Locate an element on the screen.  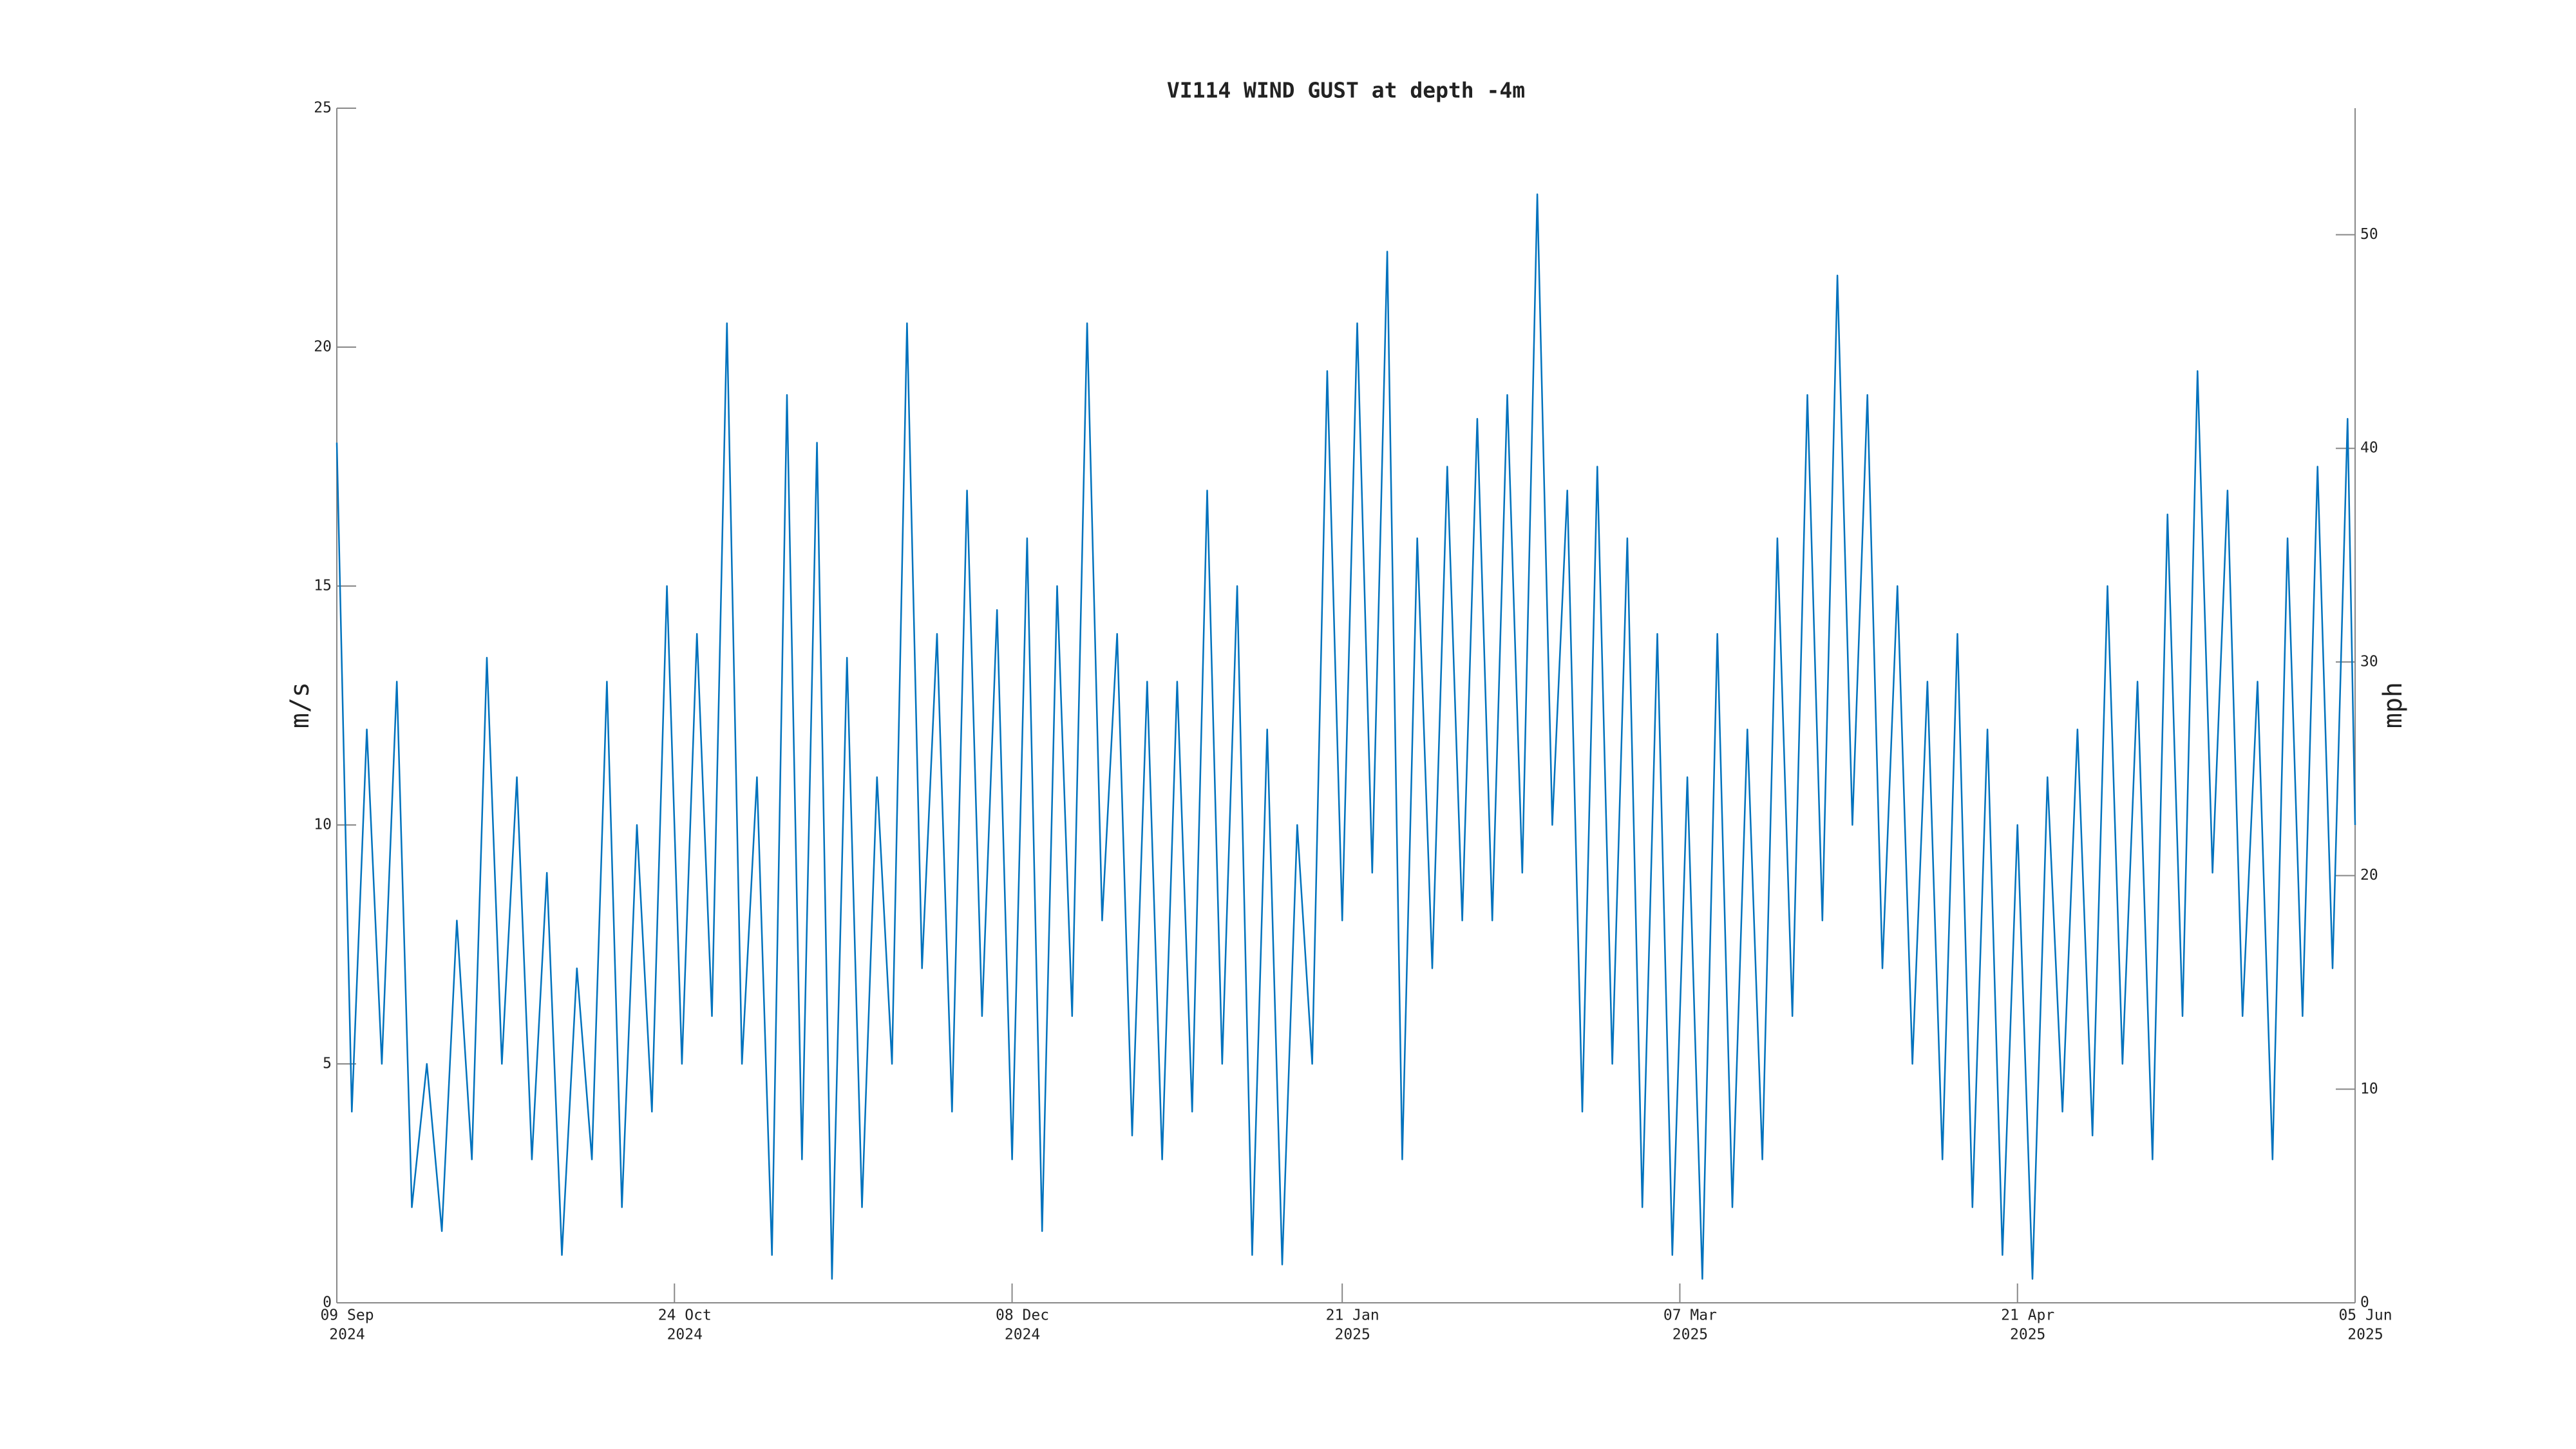
y2-tick-label: 30 is located at coordinates (2369, 661).